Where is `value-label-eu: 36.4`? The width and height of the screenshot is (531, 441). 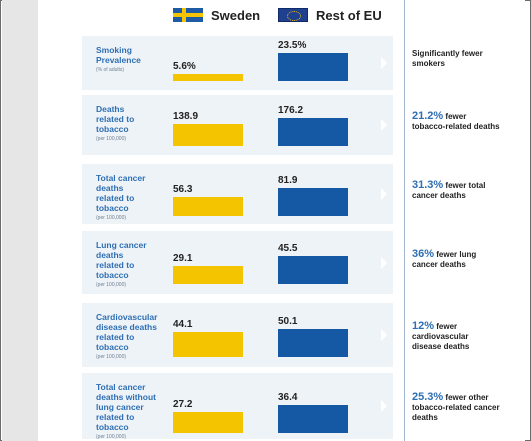
value-label-eu: 36.4 is located at coordinates (288, 397).